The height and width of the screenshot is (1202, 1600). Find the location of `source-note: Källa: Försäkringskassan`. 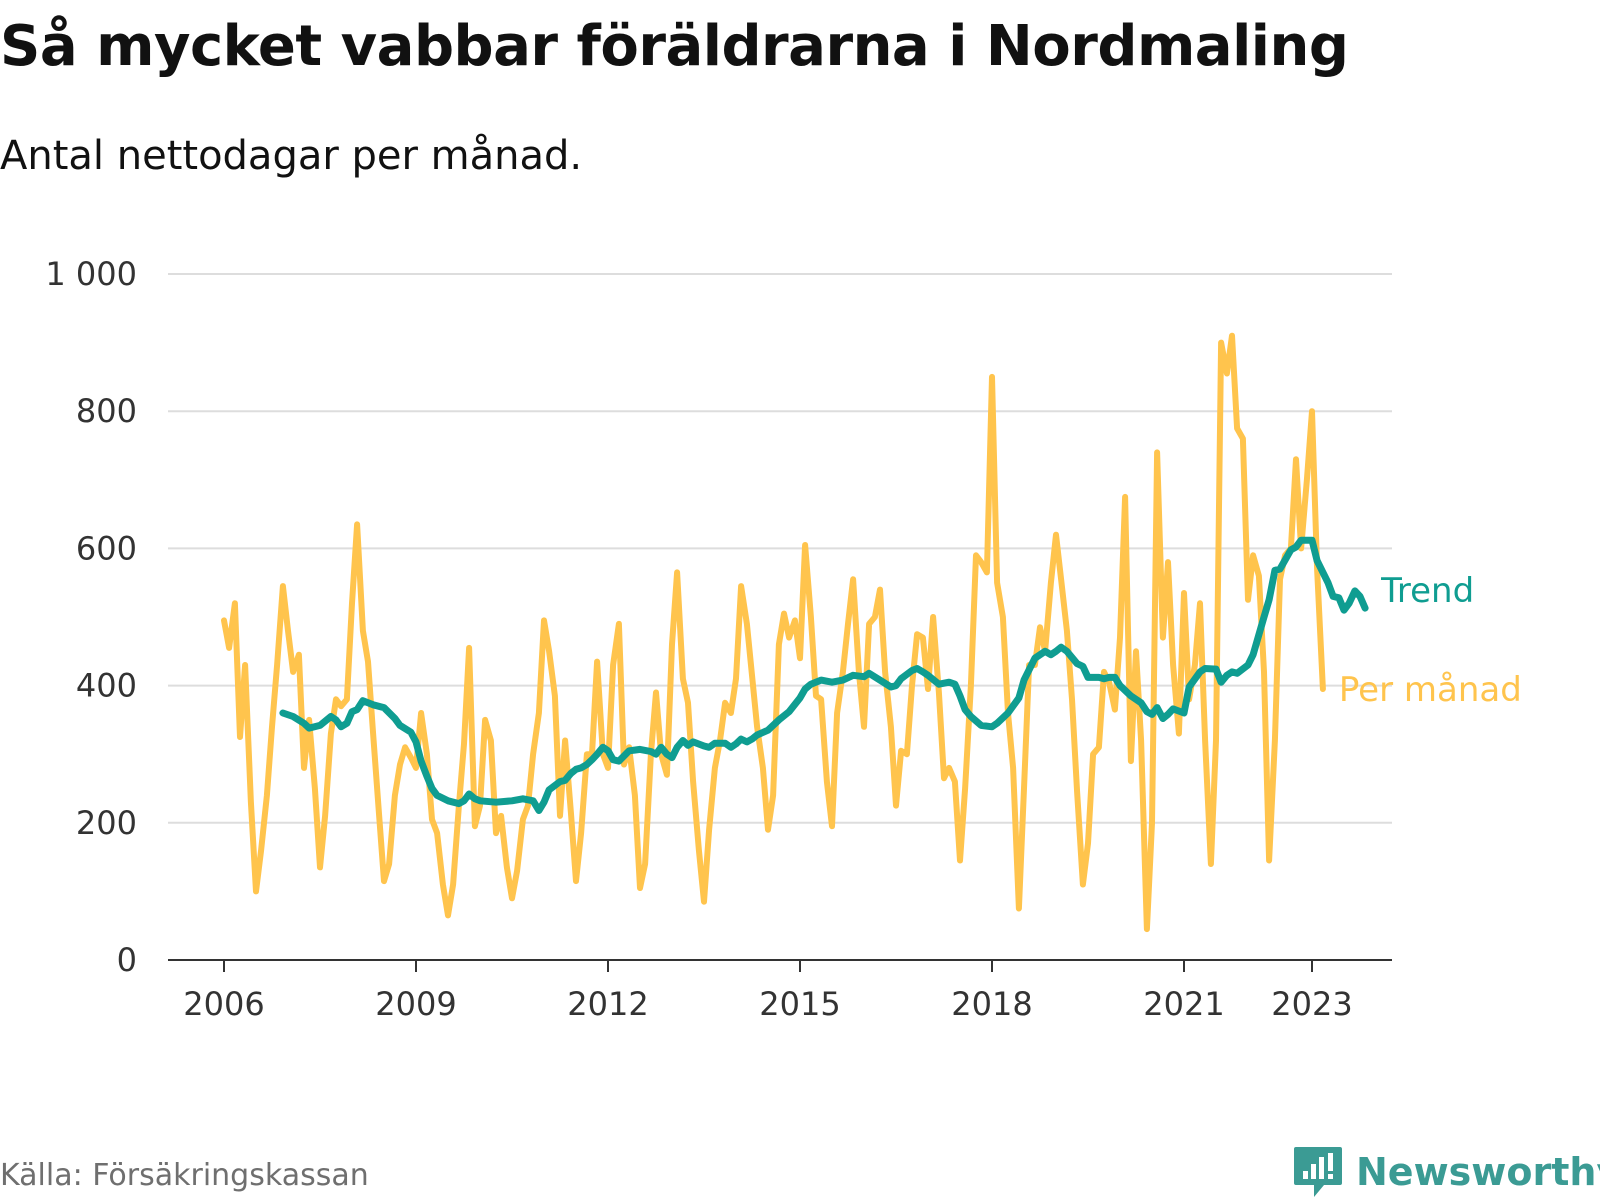

source-note: Källa: Försäkringskassan is located at coordinates (184, 1175).